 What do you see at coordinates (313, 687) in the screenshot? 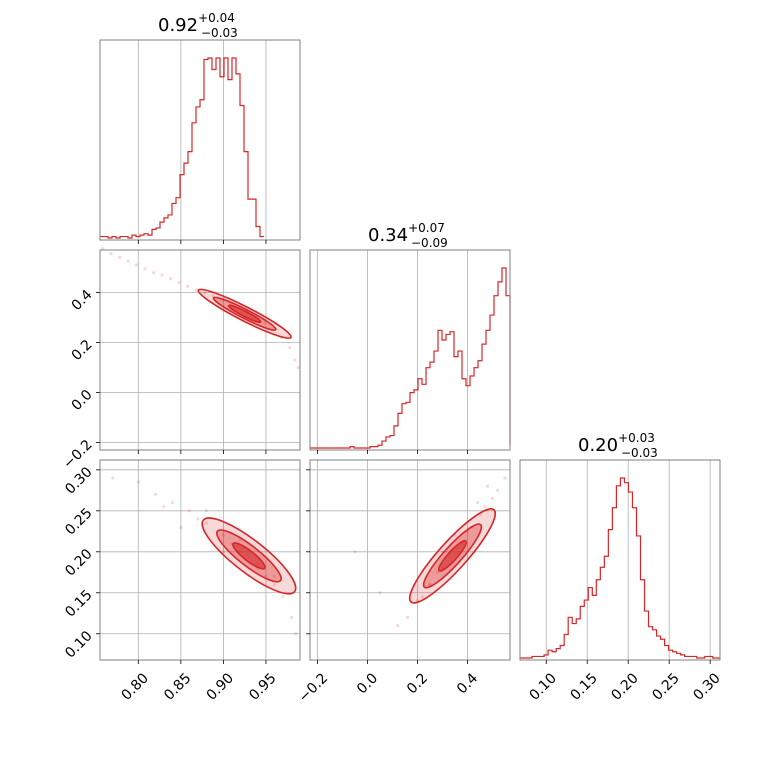
I see `xtick-label-1-0: −0.2` at bounding box center [313, 687].